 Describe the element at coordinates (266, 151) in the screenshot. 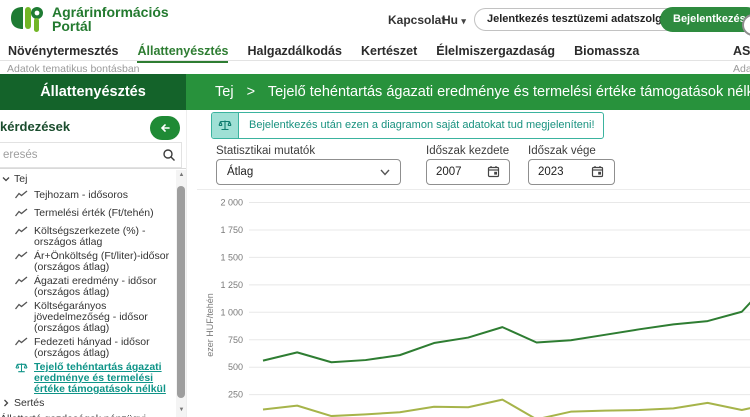

I see `stat-indicator-label: Statisztikai mutatók` at that location.